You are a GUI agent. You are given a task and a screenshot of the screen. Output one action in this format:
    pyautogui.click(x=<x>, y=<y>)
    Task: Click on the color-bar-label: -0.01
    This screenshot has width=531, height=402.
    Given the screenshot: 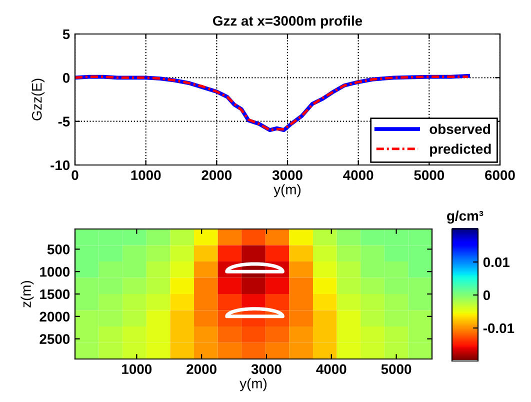 What is the action you would take?
    pyautogui.click(x=498, y=328)
    